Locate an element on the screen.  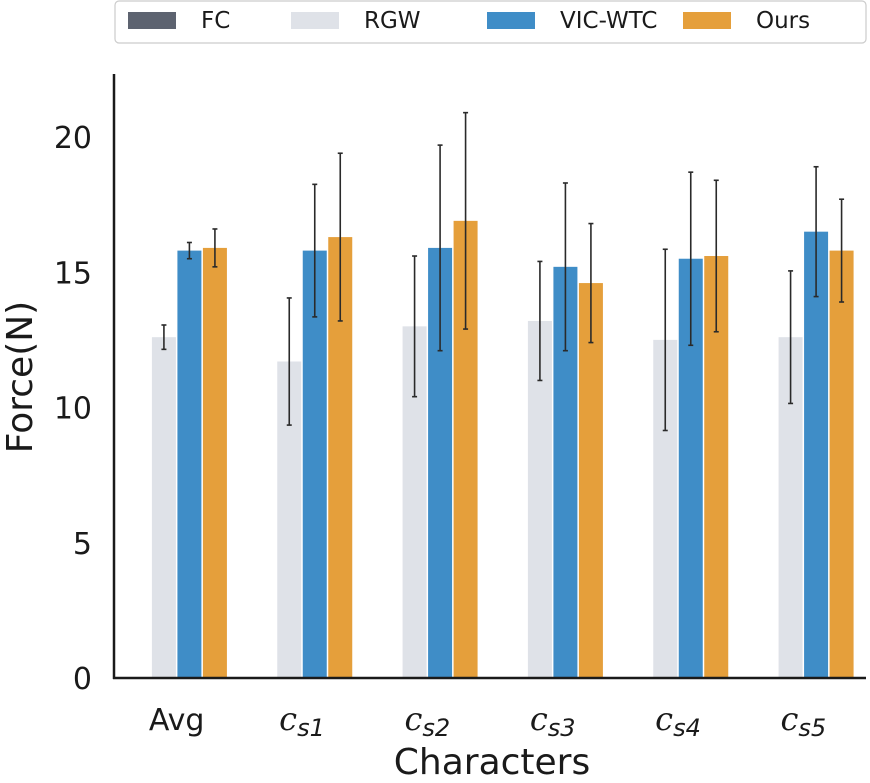
legend-item-vic-wtc: VIC-WTC is located at coordinates (572, 21).